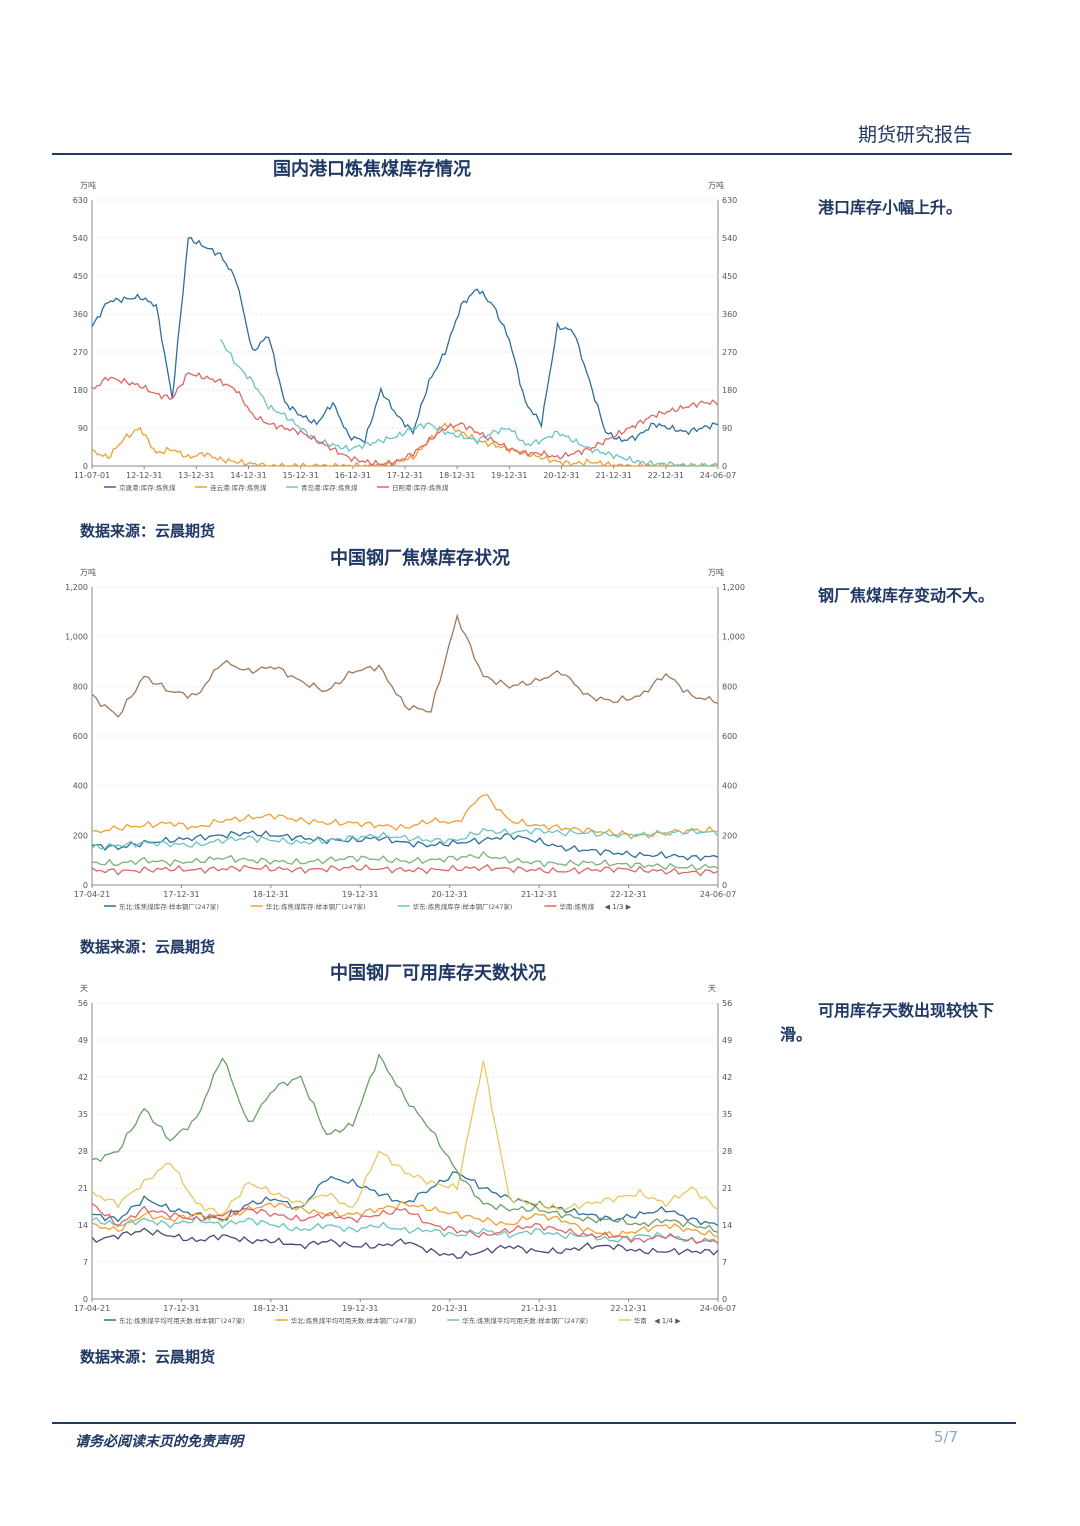  I want to click on y-tick-label-left: 630, so click(80, 200).